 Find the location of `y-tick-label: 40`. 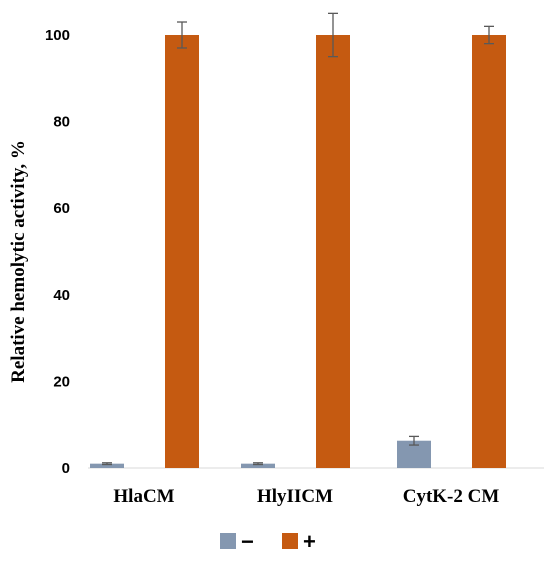

y-tick-label: 40 is located at coordinates (61, 295).